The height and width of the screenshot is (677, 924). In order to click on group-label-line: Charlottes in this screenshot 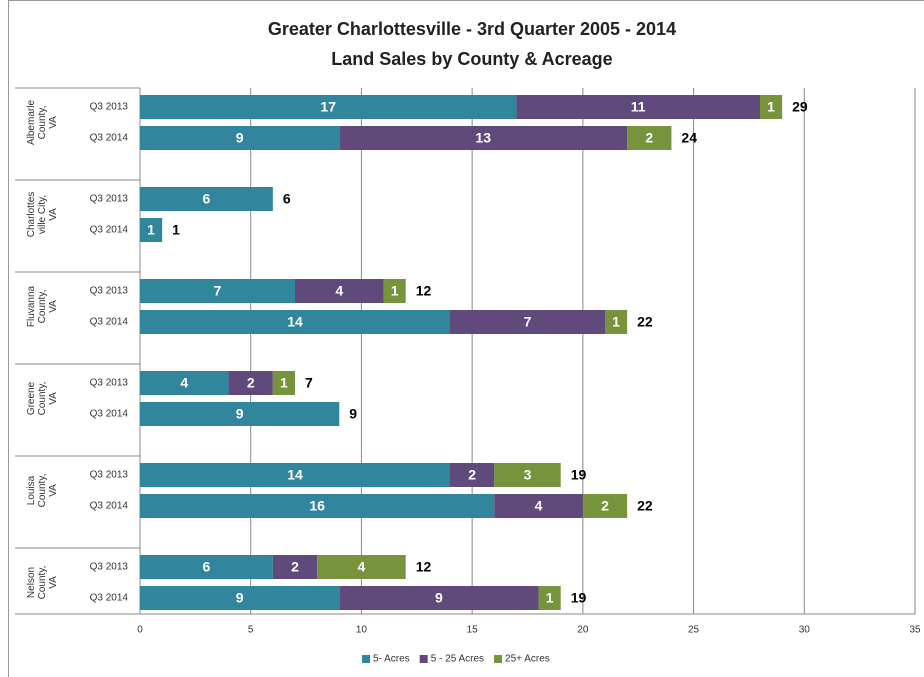, I will do `click(31, 215)`.